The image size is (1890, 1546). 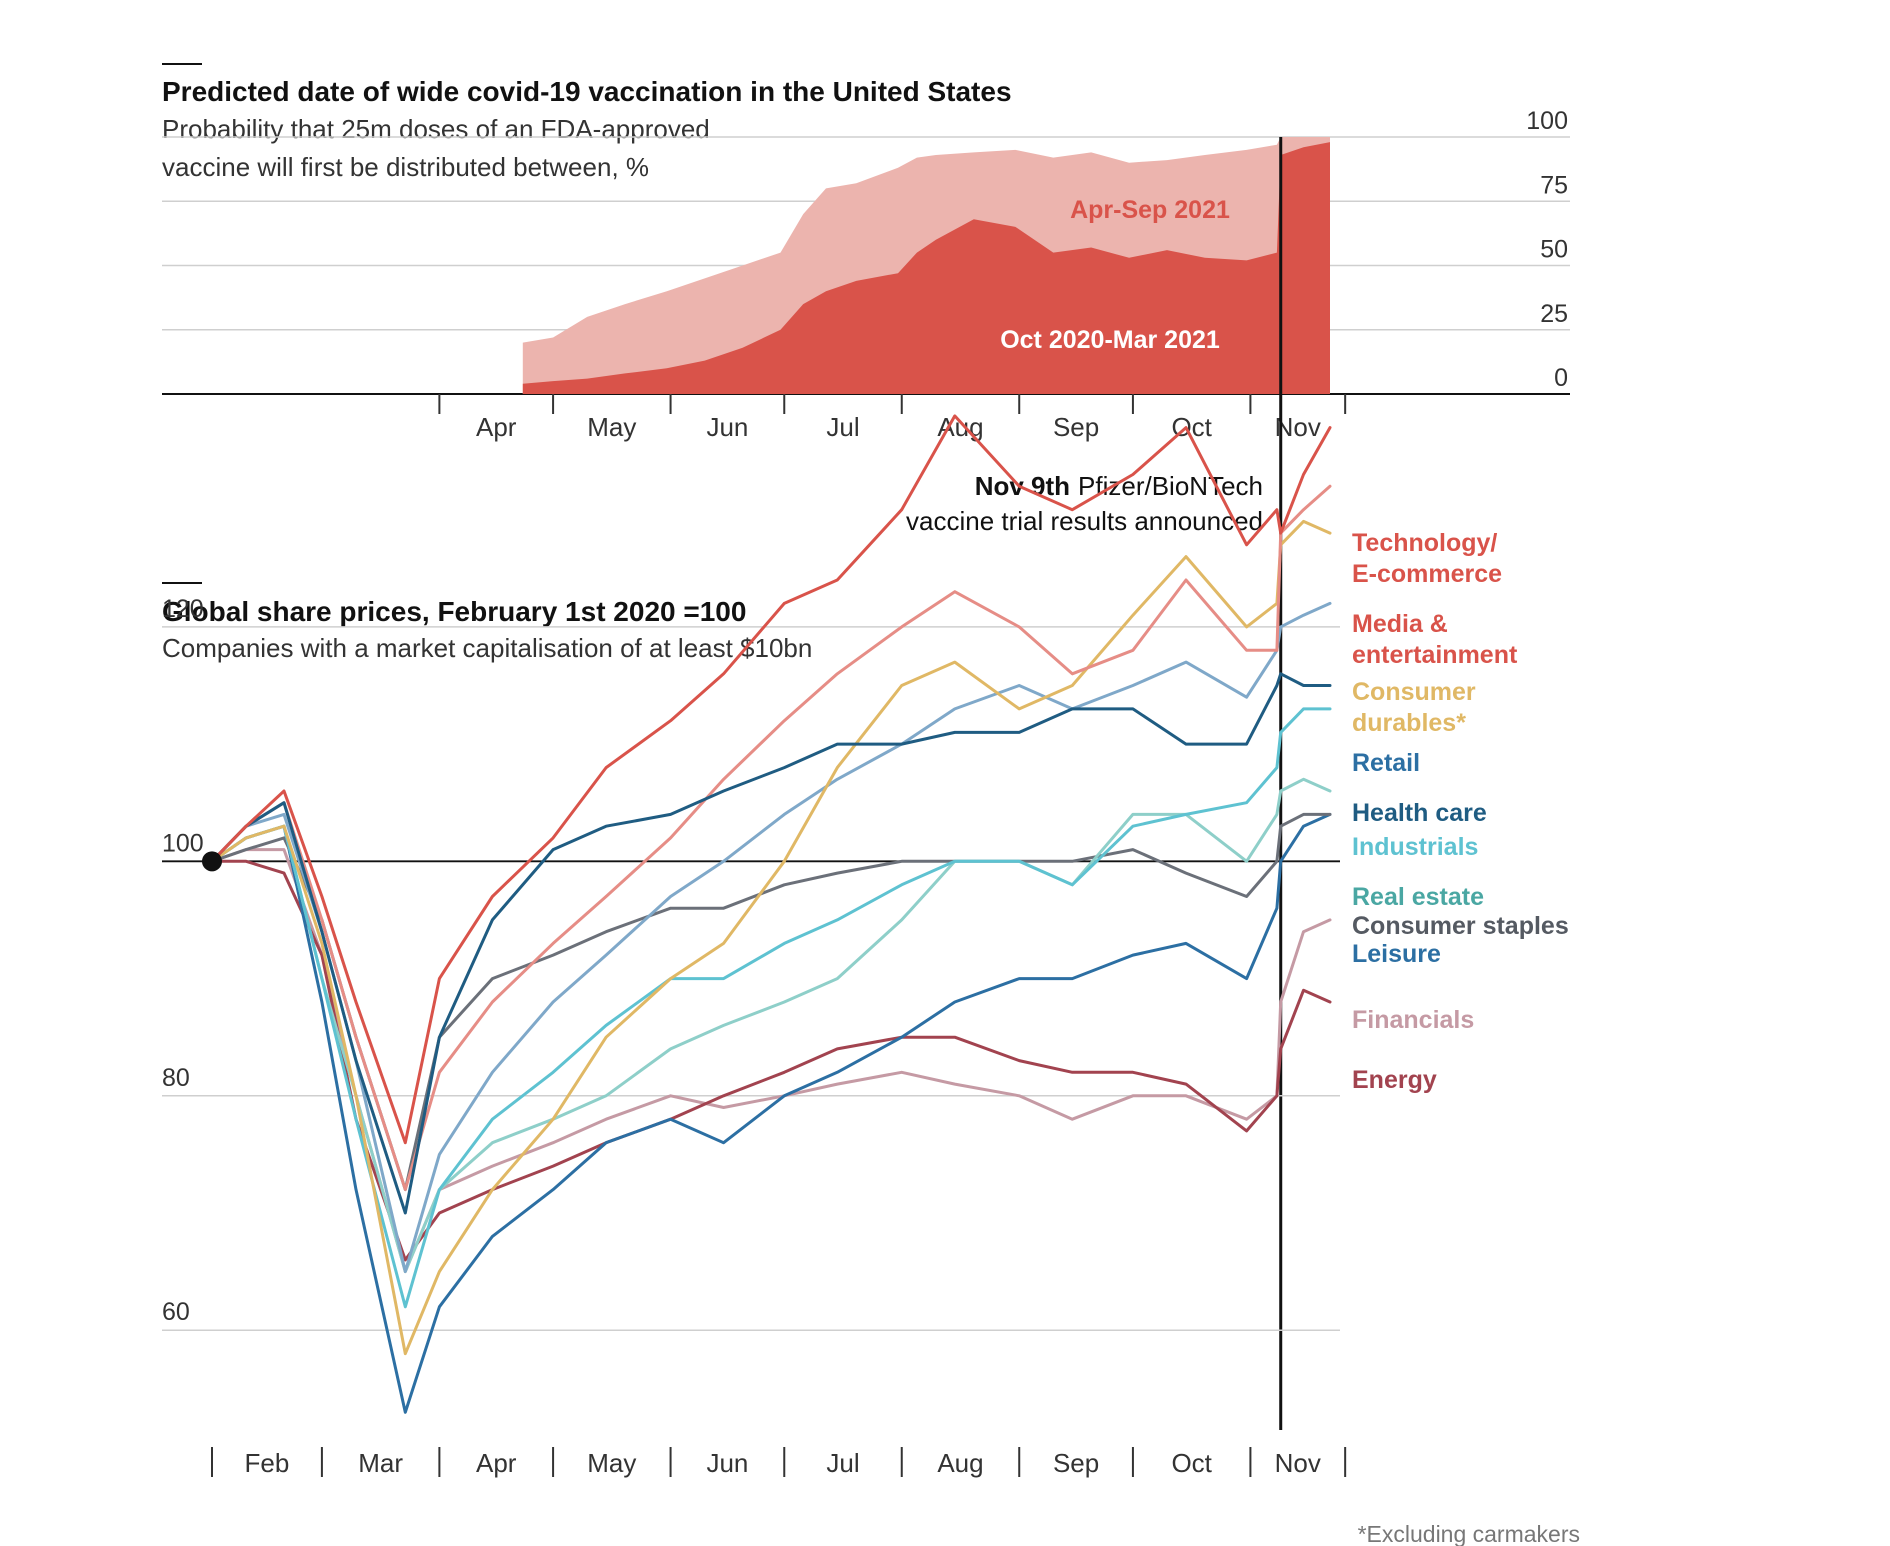 What do you see at coordinates (1298, 427) in the screenshot?
I see `top-month-label: Nov` at bounding box center [1298, 427].